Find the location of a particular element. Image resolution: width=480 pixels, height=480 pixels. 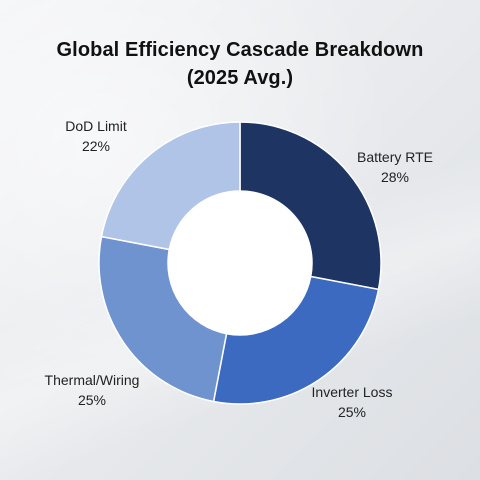

slice-dod-limit is located at coordinates (170, 186).